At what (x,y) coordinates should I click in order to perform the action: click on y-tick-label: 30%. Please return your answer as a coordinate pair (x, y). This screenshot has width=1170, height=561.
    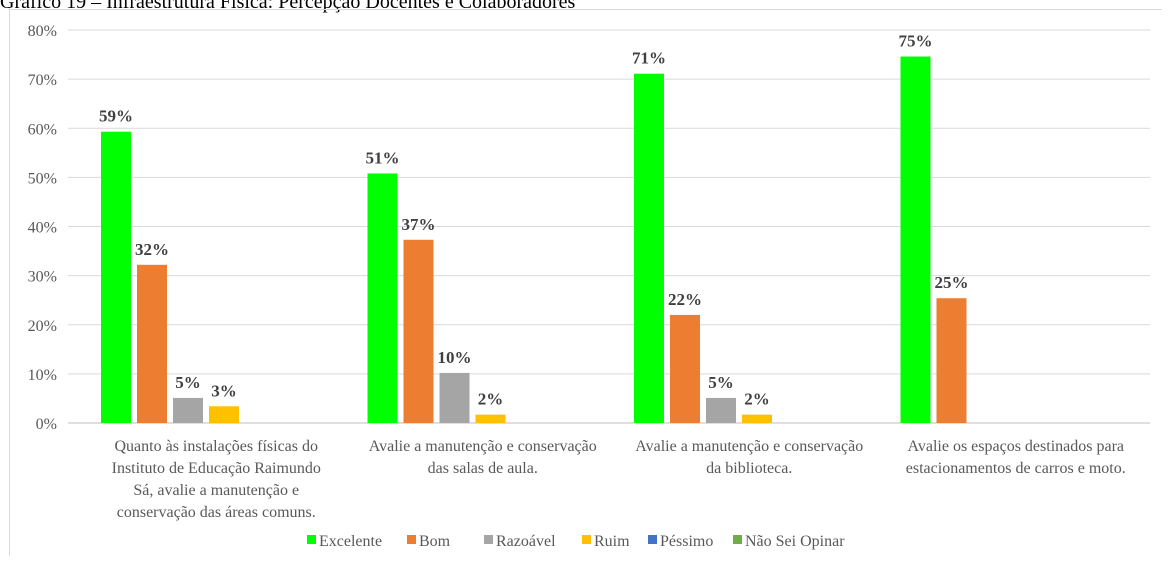
    Looking at the image, I should click on (42, 277).